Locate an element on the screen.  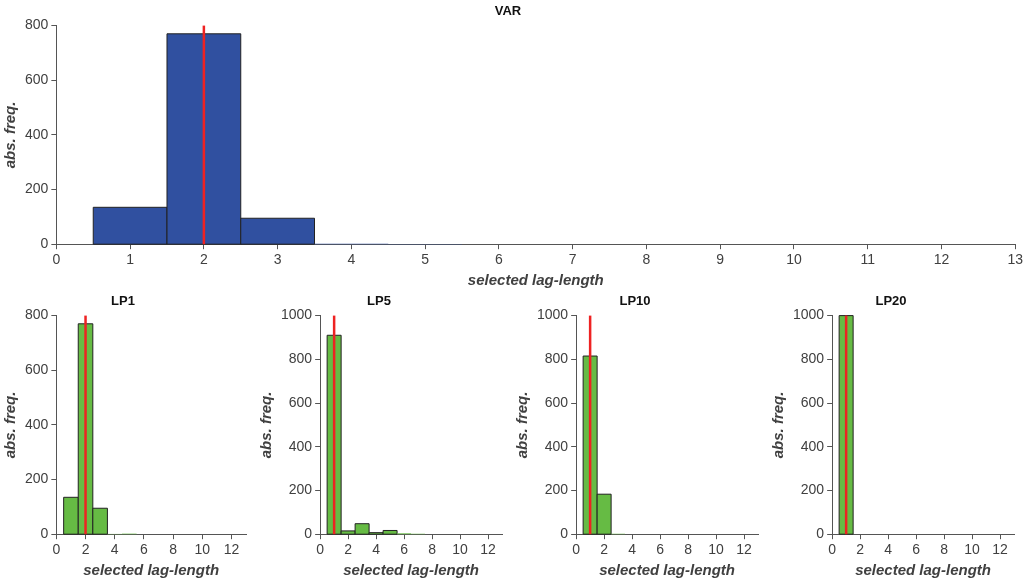
x-tick-label: 1 is located at coordinates (130, 259).